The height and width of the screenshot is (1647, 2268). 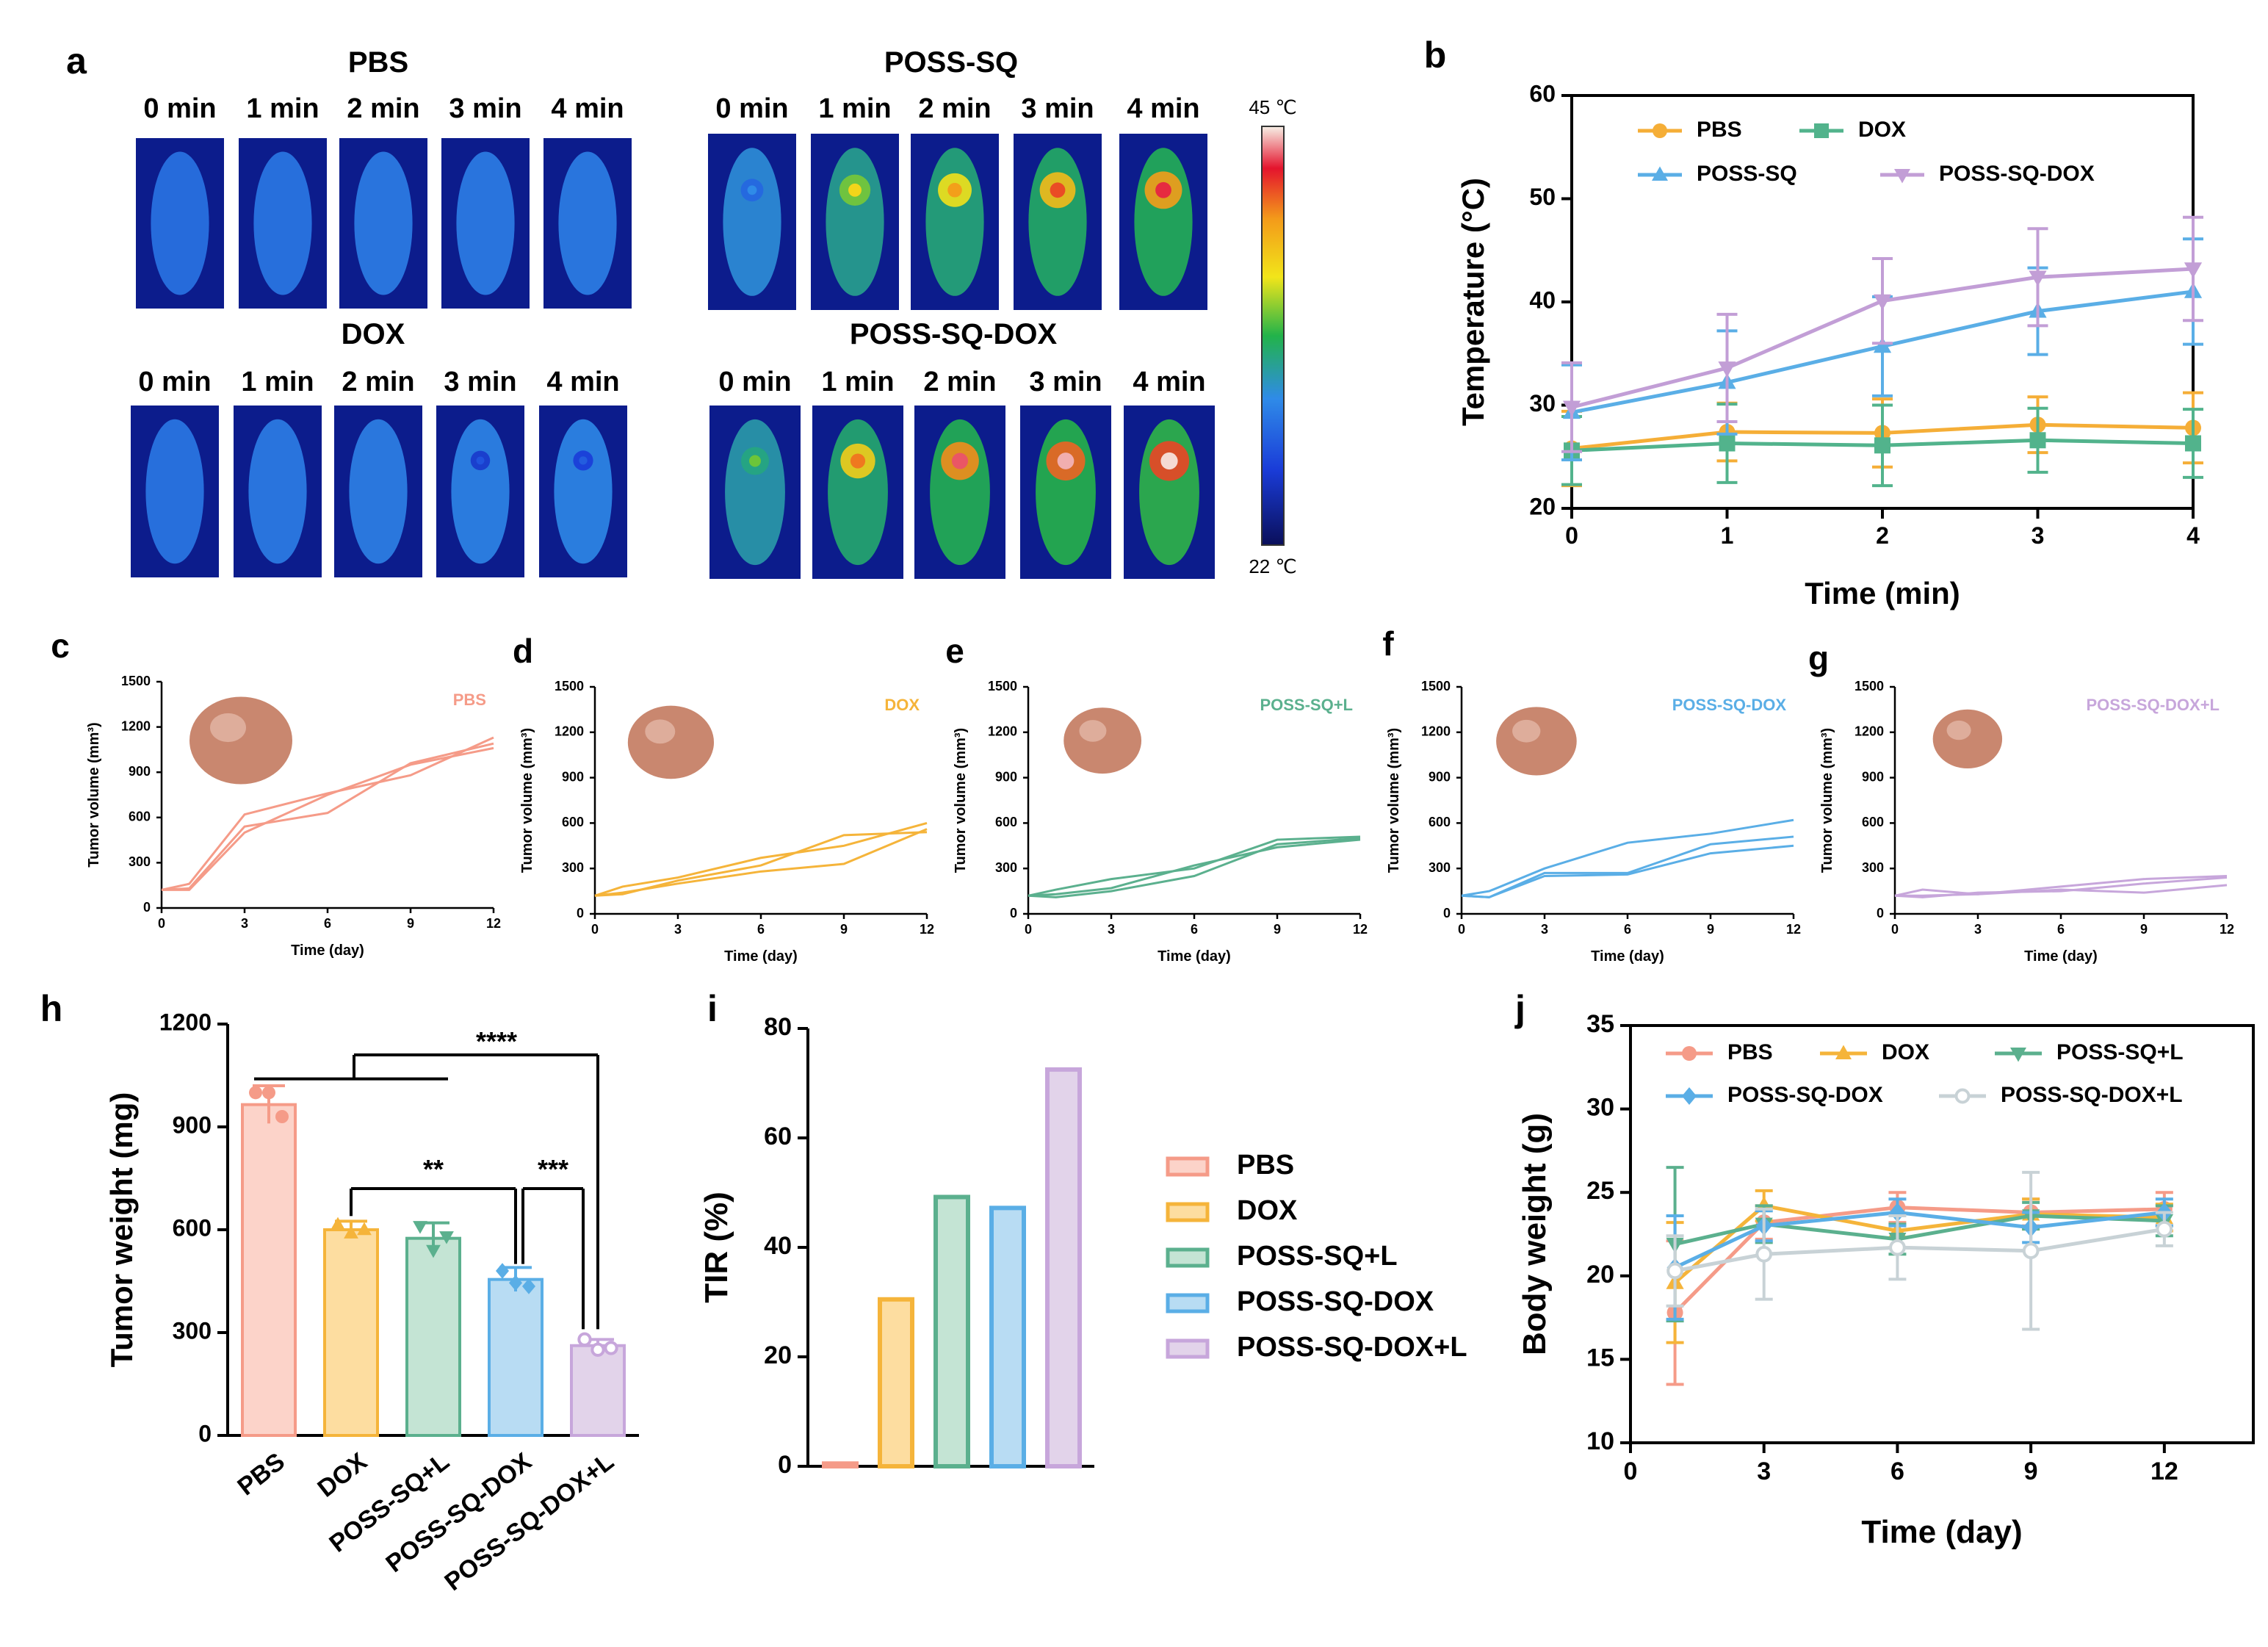 I want to click on x-axis-label: Time (min), so click(x=1882, y=593).